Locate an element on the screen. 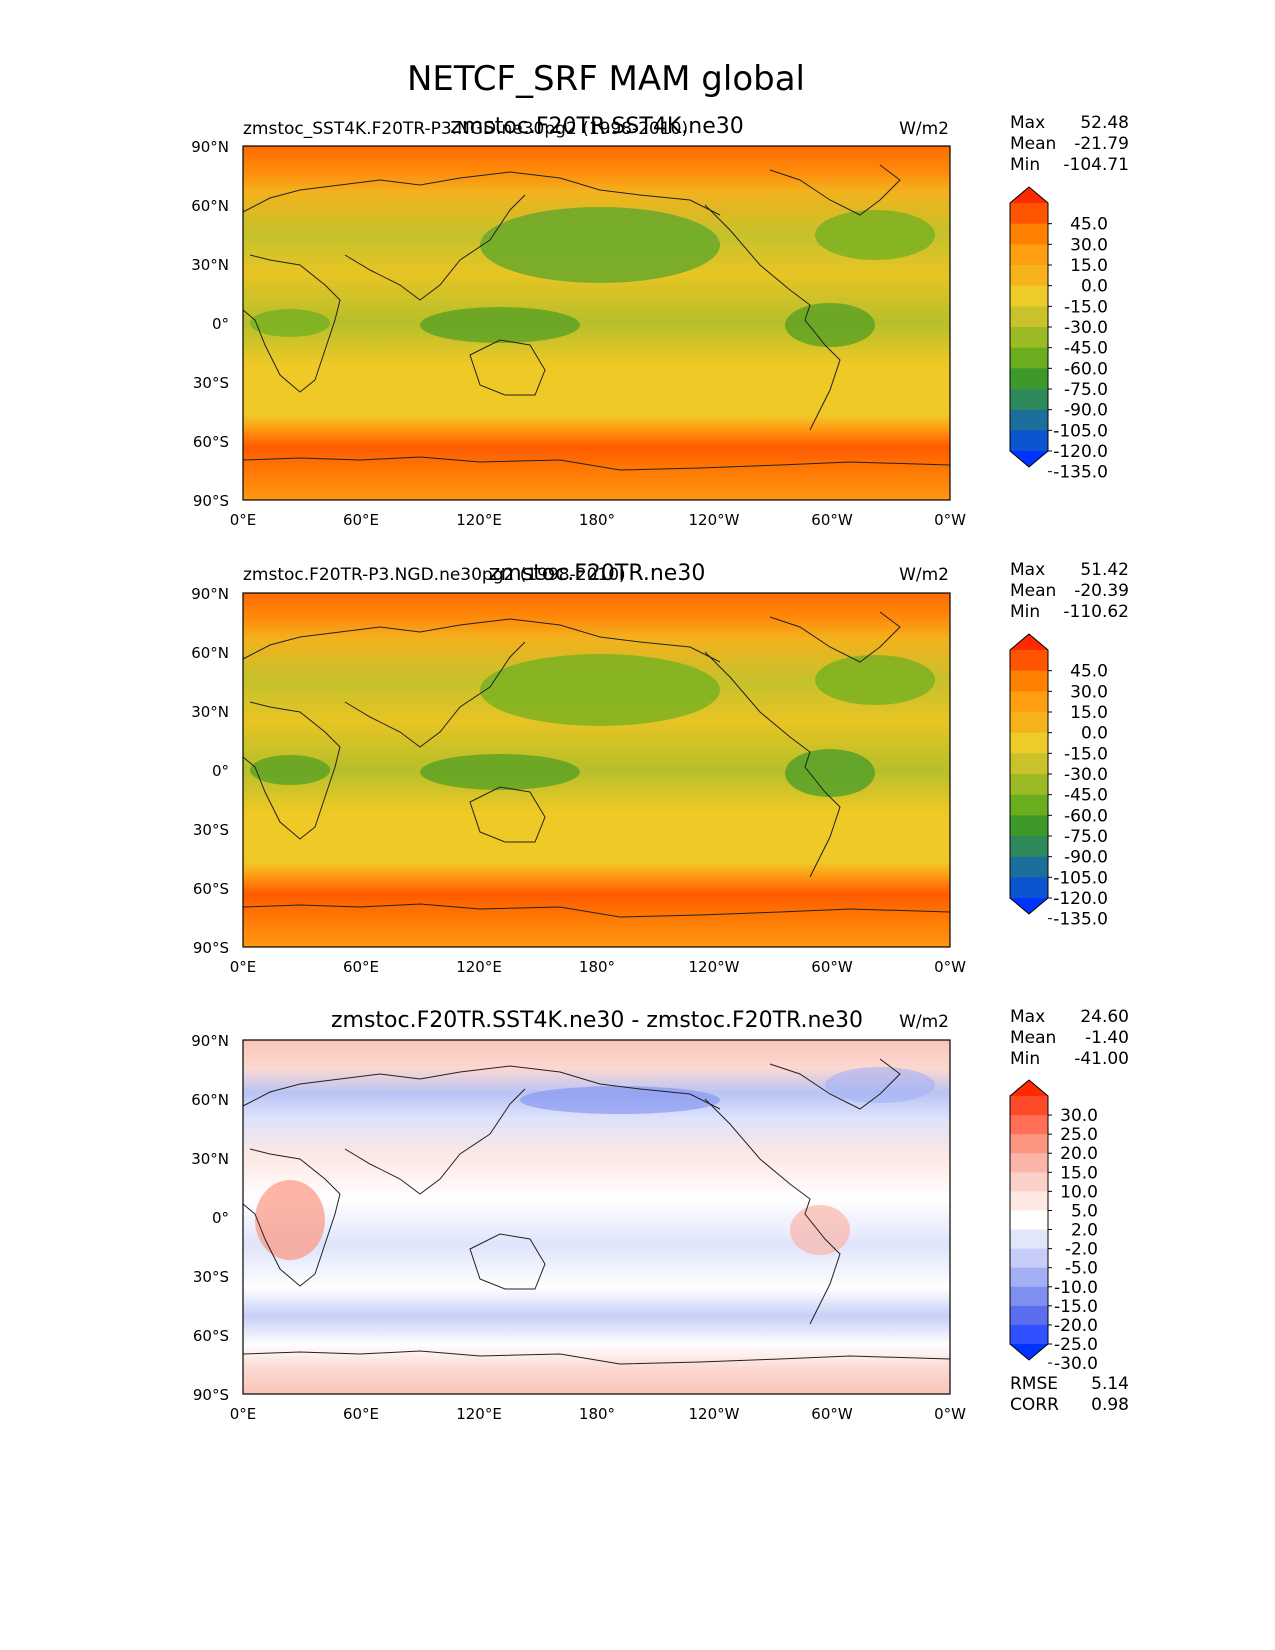 The height and width of the screenshot is (1650, 1275). panel-2-units: W/m2 is located at coordinates (924, 575).